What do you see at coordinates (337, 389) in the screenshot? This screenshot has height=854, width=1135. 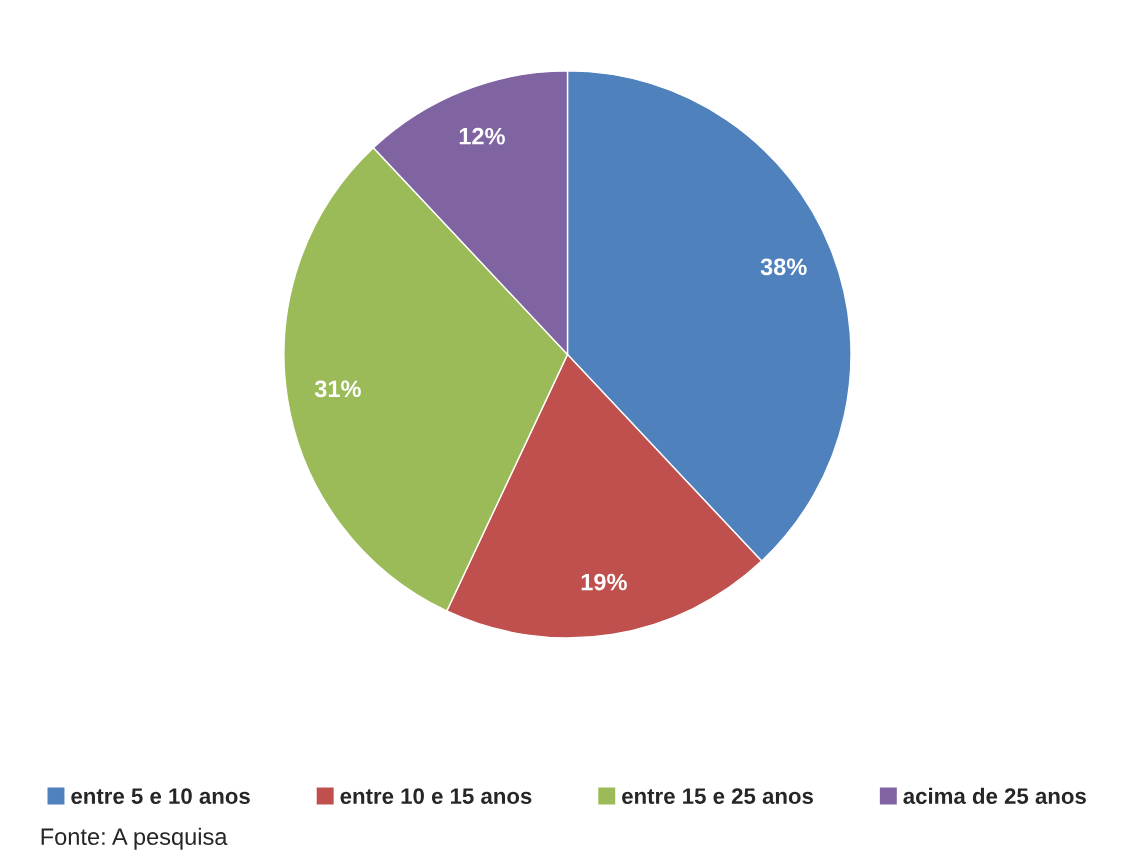 I see `data-label: 31%` at bounding box center [337, 389].